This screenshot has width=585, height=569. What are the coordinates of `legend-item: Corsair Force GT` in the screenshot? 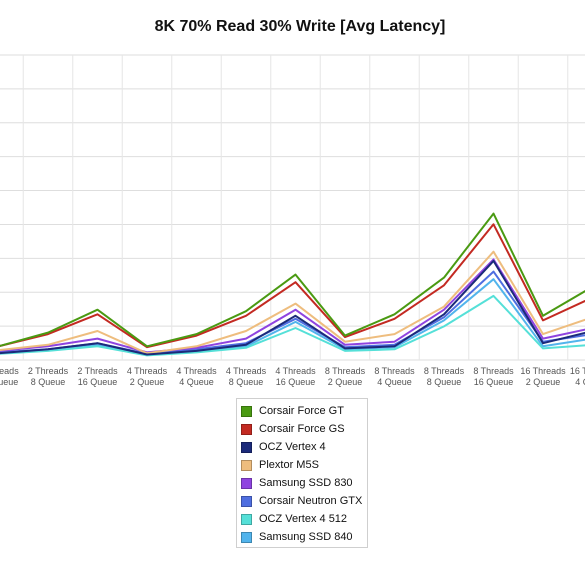 It's located at (302, 411).